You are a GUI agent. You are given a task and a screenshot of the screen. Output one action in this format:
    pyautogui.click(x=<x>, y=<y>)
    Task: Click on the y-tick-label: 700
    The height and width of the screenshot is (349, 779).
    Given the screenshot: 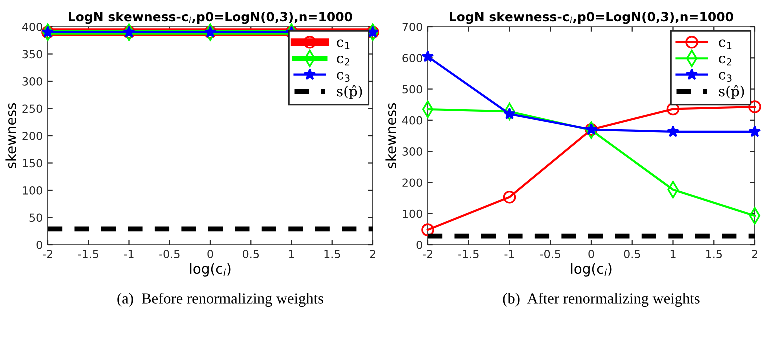 What is the action you would take?
    pyautogui.click(x=412, y=27)
    